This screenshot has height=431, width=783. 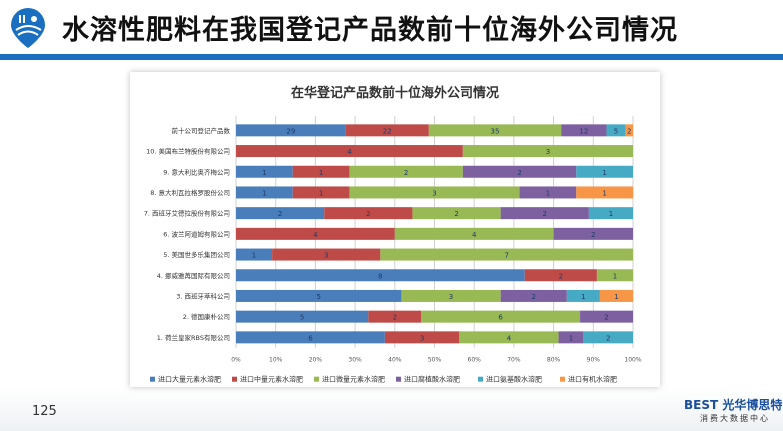 I want to click on legend-label: 进口微量元素水溶肥, so click(x=353, y=379).